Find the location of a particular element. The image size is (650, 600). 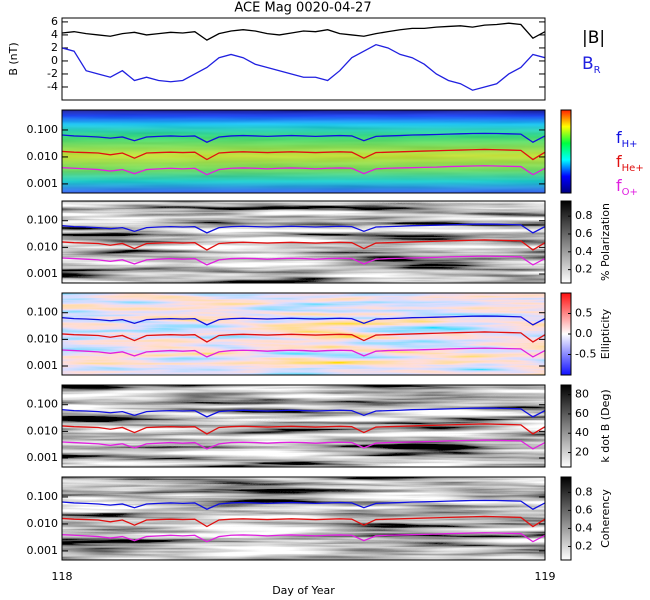

legend-entry: BR is located at coordinates (591, 65).